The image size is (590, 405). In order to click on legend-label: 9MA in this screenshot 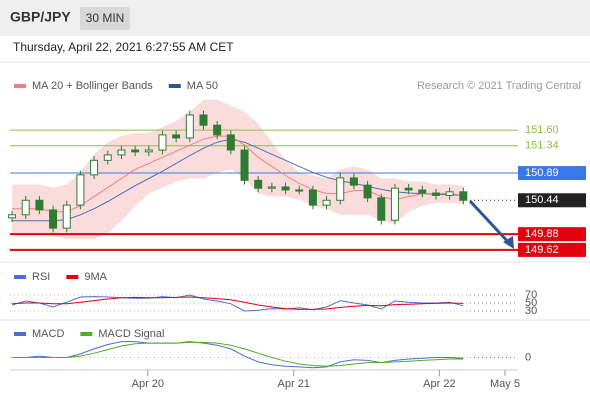, I will do `click(95, 277)`.